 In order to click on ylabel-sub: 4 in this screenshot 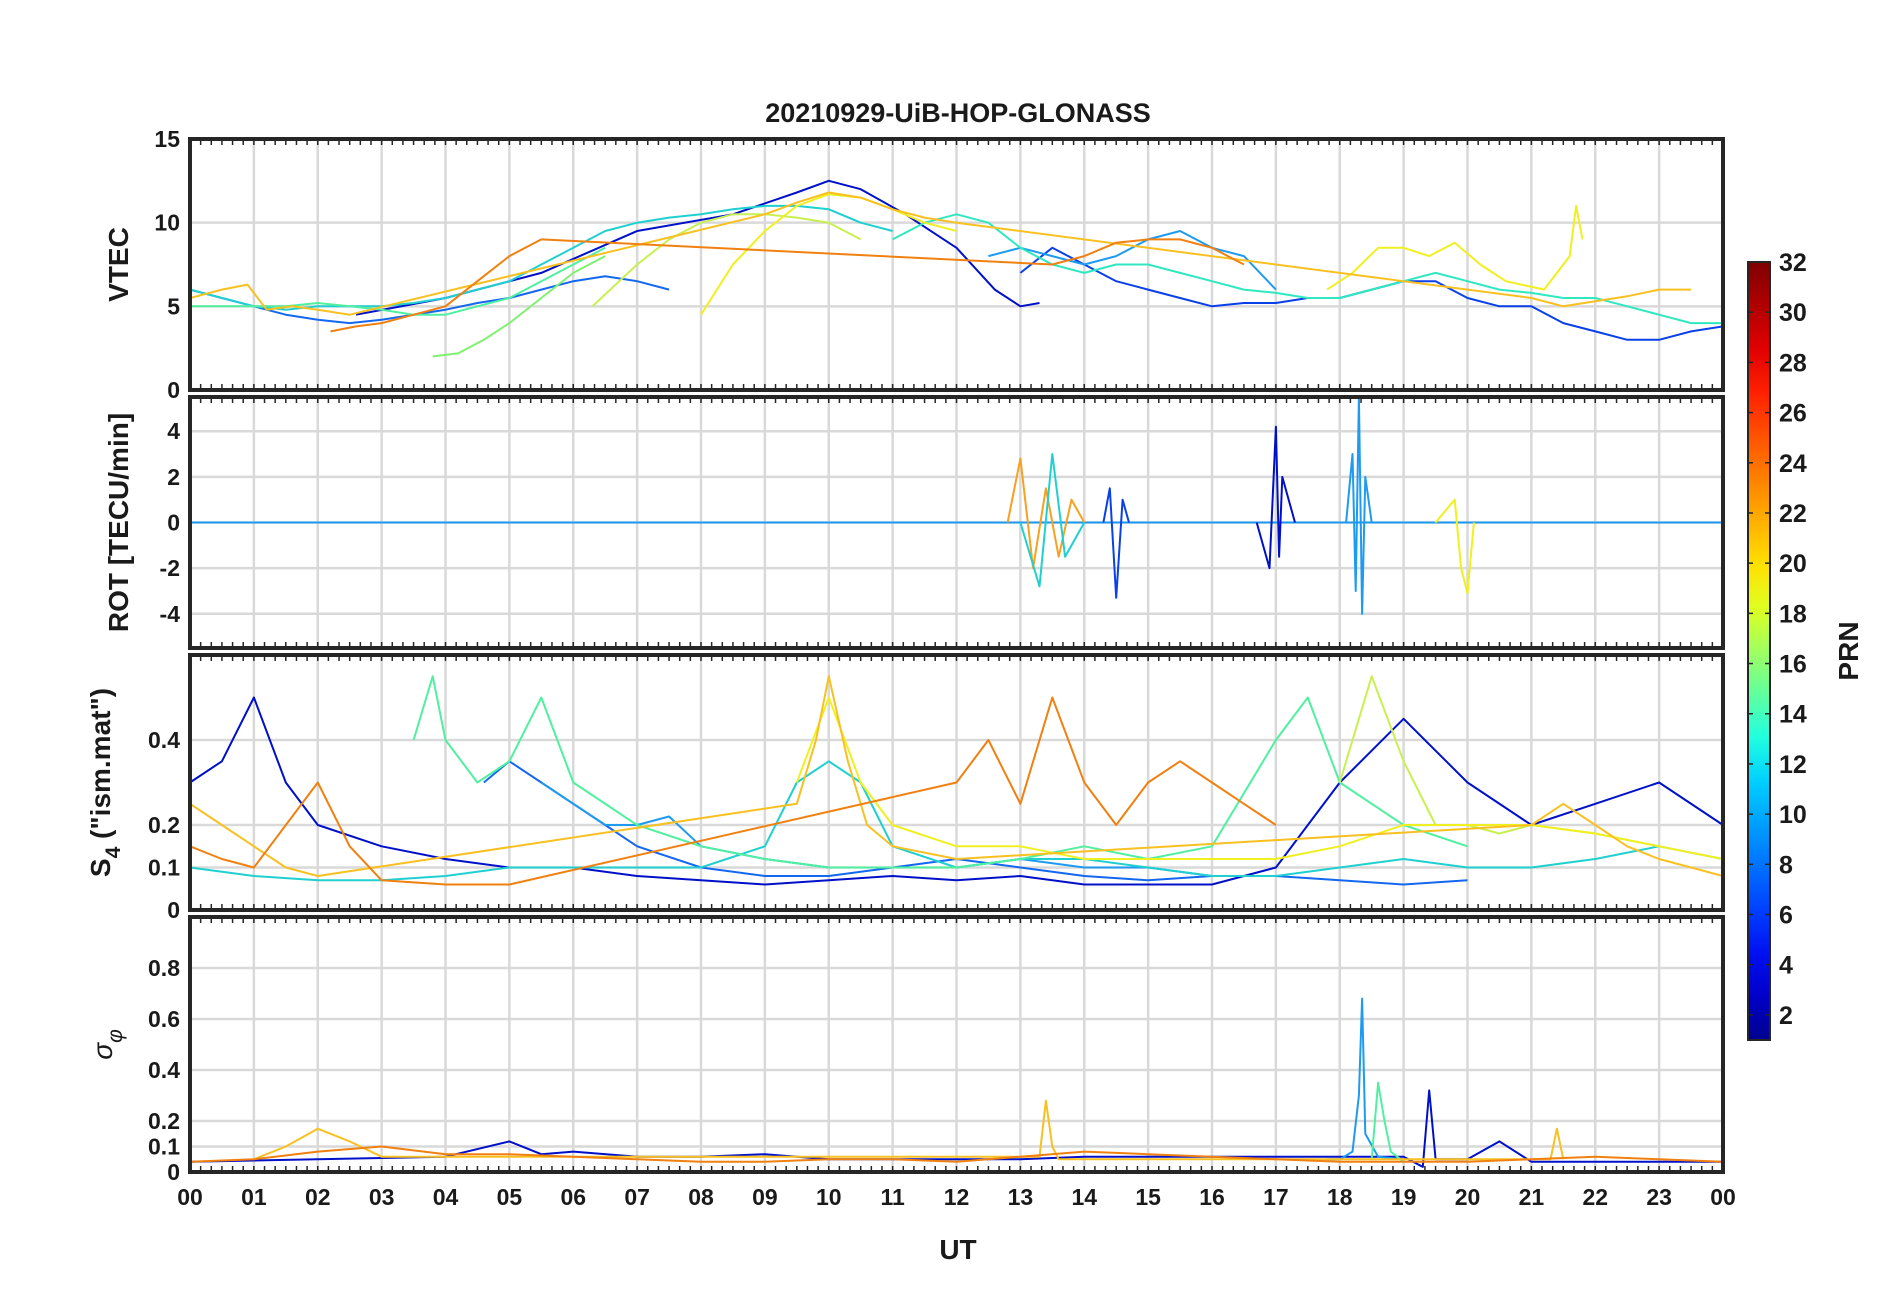, I will do `click(113, 852)`.